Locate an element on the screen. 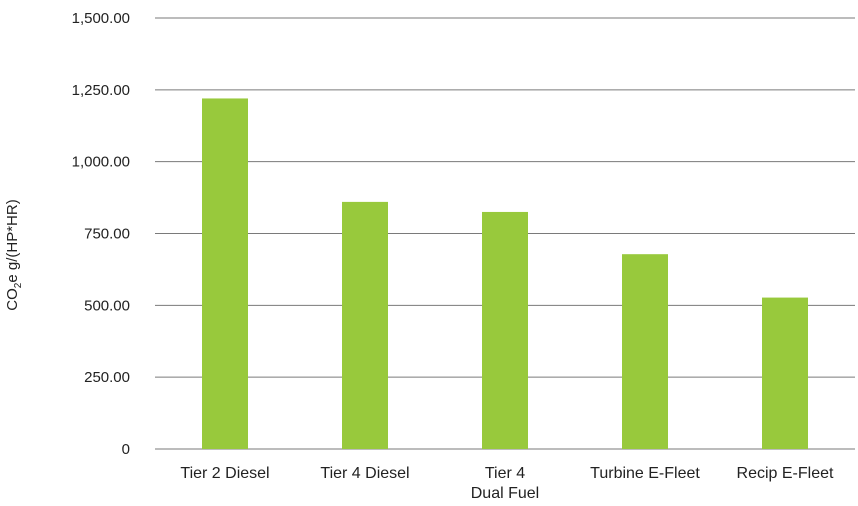 This screenshot has width=858, height=506. y-tick-label: 1,000.00 is located at coordinates (101, 162).